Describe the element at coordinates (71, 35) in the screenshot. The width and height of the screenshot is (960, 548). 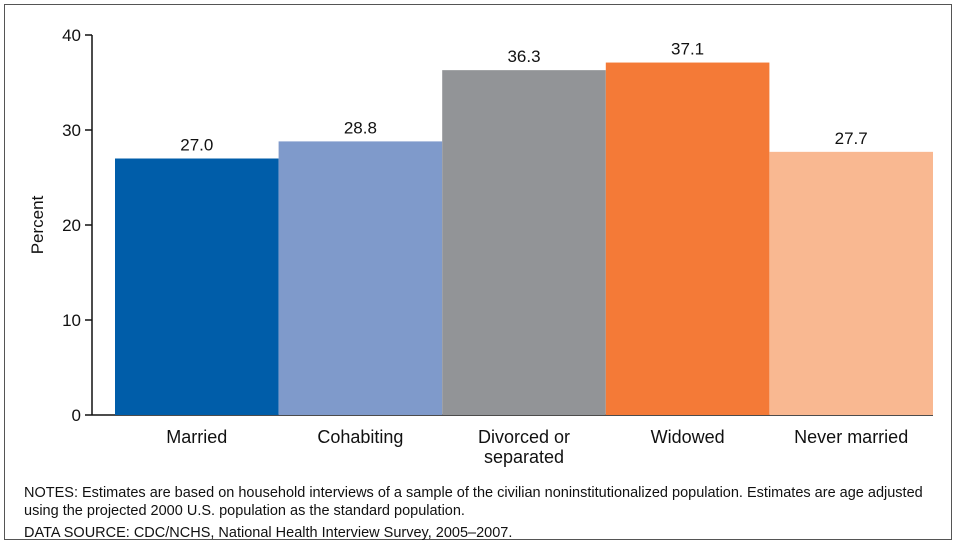
I see `y-tick-label: 40` at that location.